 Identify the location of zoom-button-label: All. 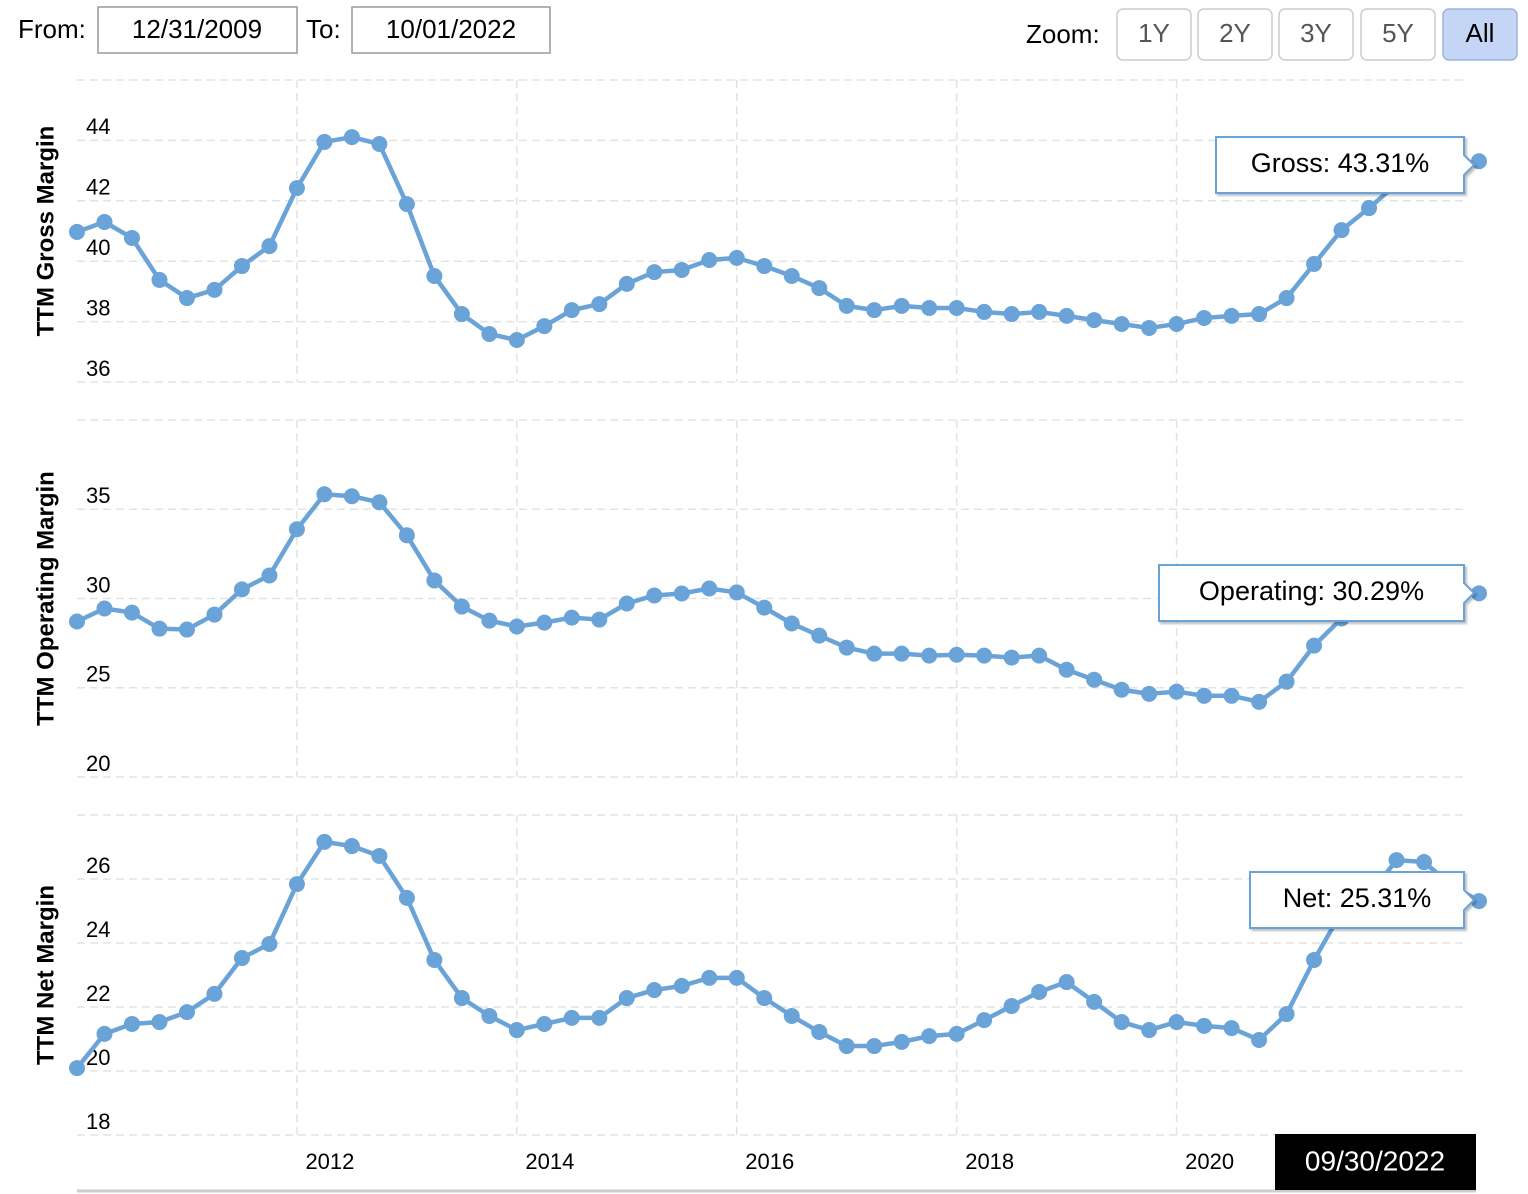
(1480, 33).